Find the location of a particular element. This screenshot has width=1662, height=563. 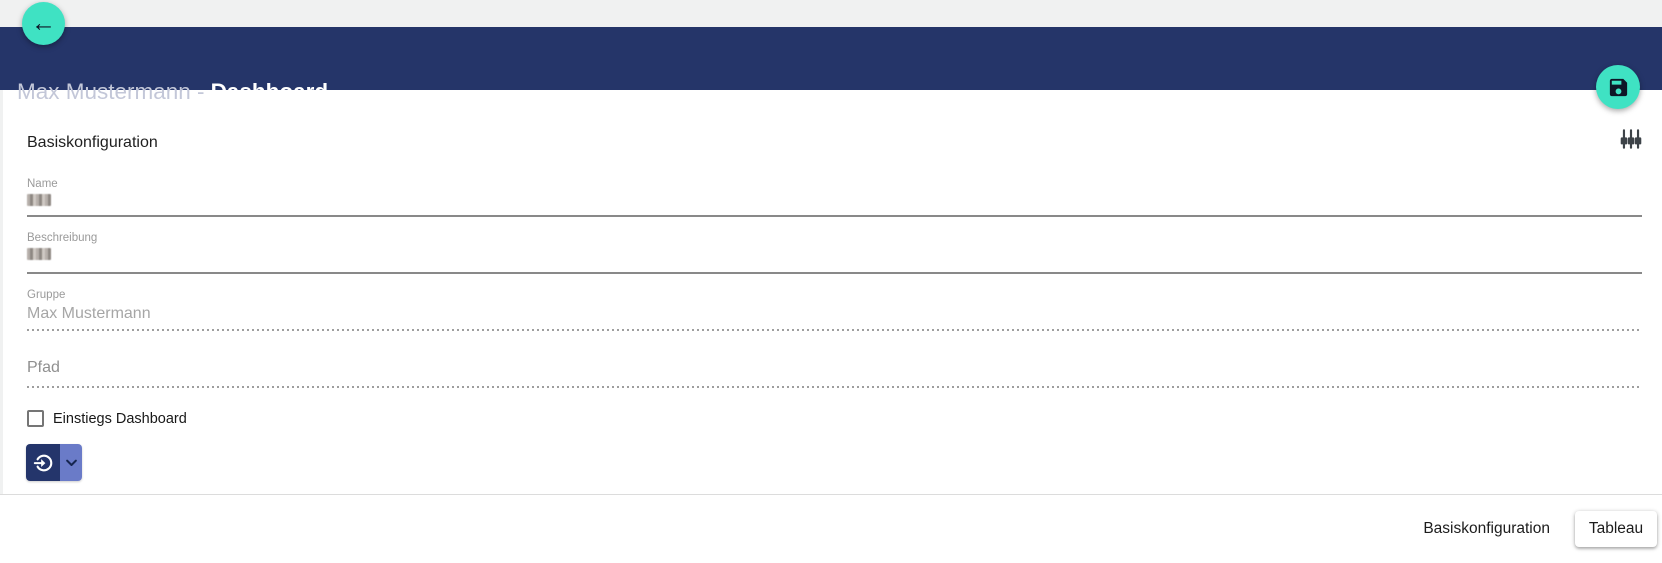

name-field-underline is located at coordinates (834, 216).